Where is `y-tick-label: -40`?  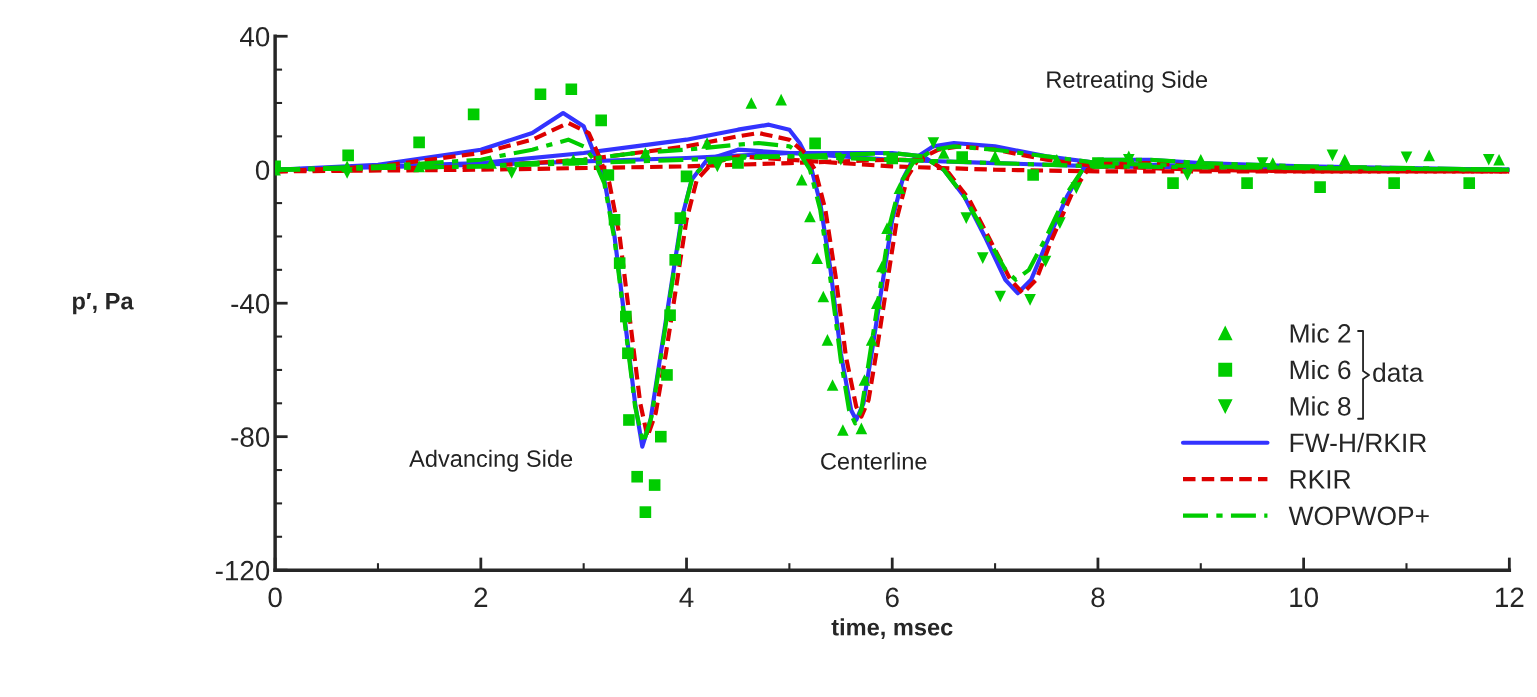 y-tick-label: -40 is located at coordinates (250, 303).